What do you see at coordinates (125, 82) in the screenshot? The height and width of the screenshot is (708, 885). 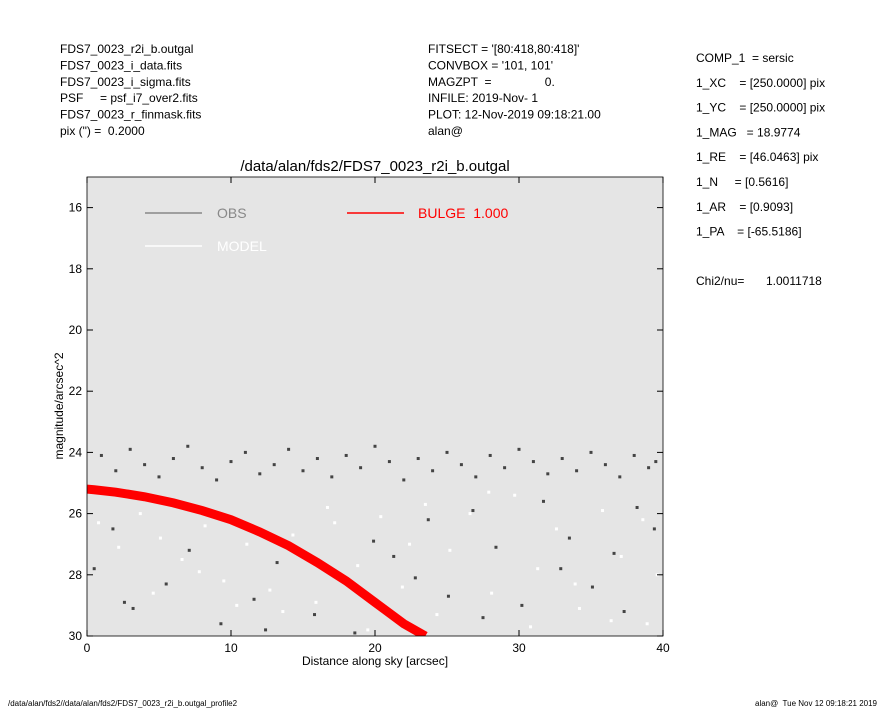 I see `header-left-line: FDS7_0023_i_sigma.fits` at bounding box center [125, 82].